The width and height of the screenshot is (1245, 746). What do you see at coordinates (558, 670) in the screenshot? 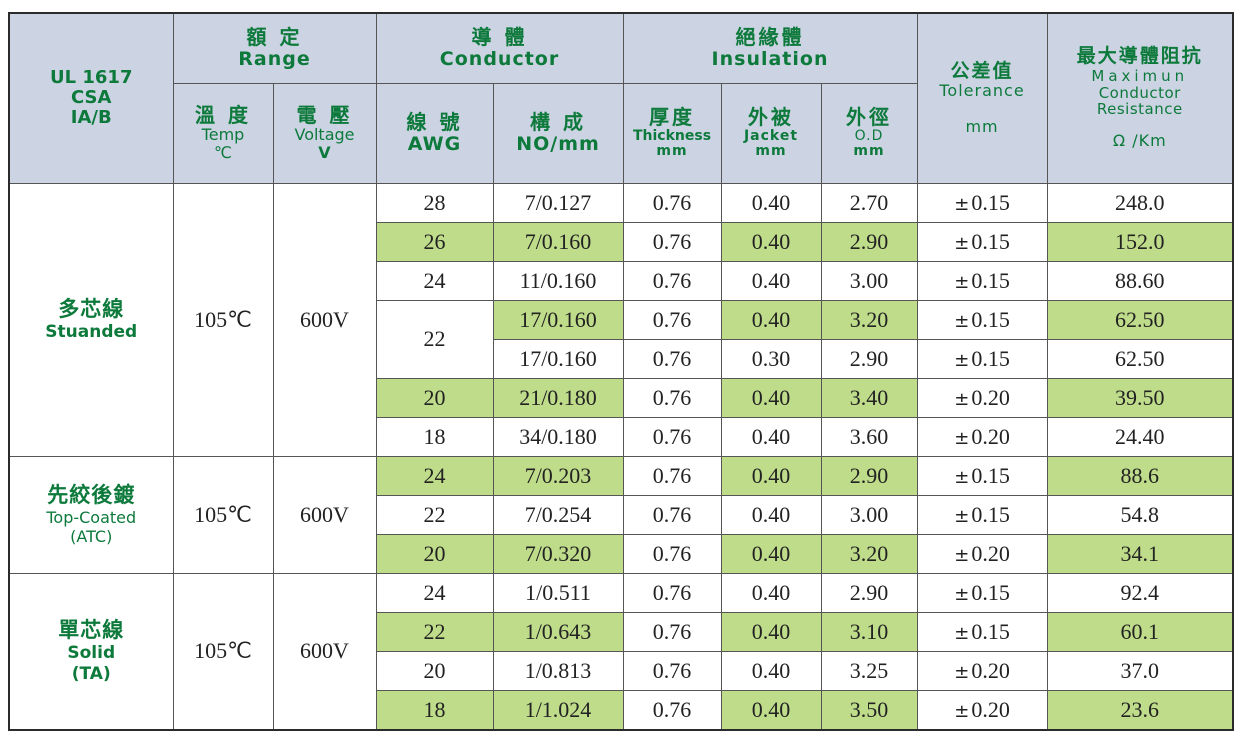
I see `cell-no: 1/0.813` at bounding box center [558, 670].